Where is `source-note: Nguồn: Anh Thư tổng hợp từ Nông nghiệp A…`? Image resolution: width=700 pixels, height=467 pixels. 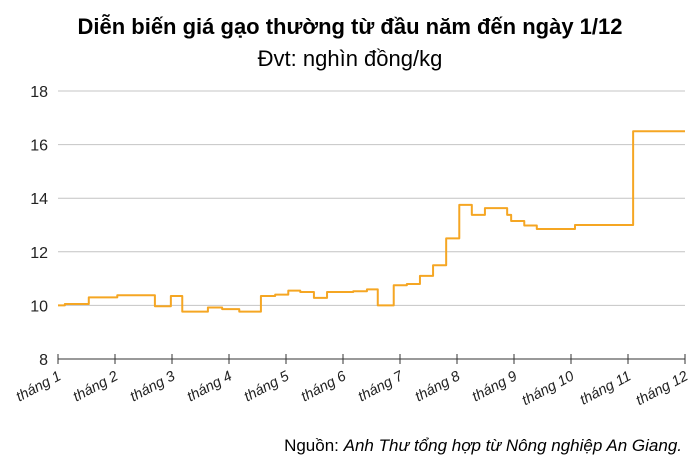
source-note: Nguồn: Anh Thư tổng hợp từ Nông nghiệp A… is located at coordinates (483, 446).